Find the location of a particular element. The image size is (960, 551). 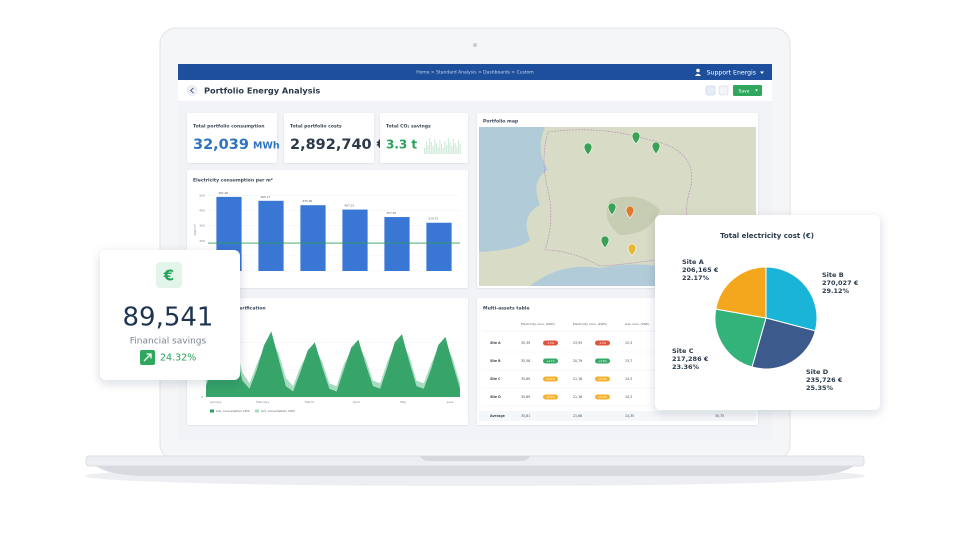

y-tick-label: 300 is located at coordinates (202, 226).